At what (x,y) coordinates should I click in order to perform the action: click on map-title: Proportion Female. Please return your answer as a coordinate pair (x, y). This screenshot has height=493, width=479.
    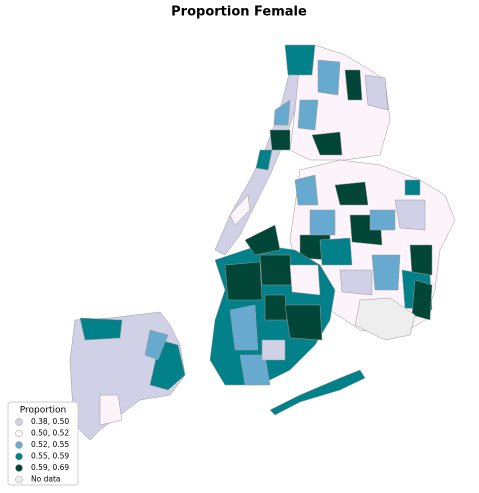
    Looking at the image, I should click on (239, 12).